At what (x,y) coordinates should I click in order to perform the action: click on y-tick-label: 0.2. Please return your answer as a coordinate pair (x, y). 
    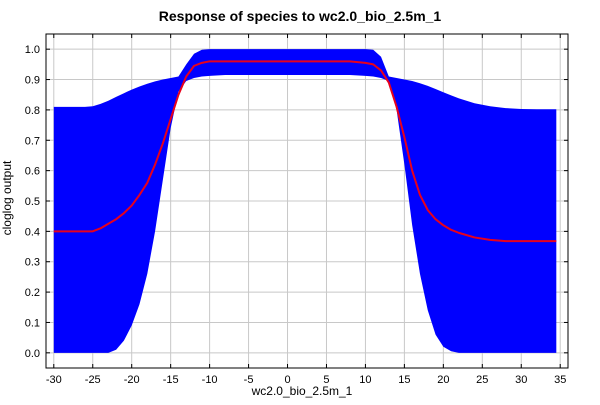
    Looking at the image, I should click on (32, 293).